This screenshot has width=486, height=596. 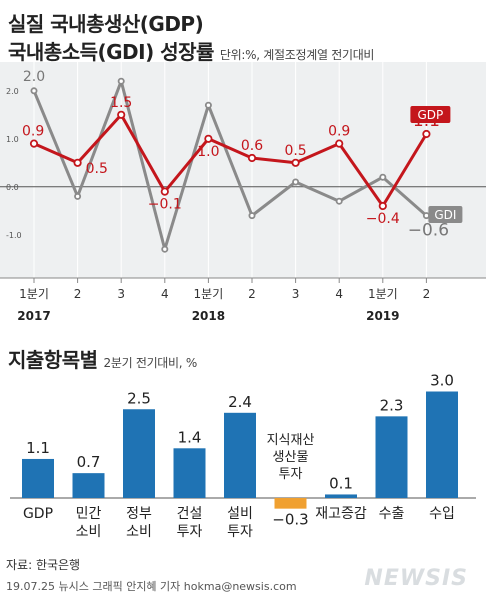 What do you see at coordinates (240, 514) in the screenshot?
I see `category-label: 설비` at bounding box center [240, 514].